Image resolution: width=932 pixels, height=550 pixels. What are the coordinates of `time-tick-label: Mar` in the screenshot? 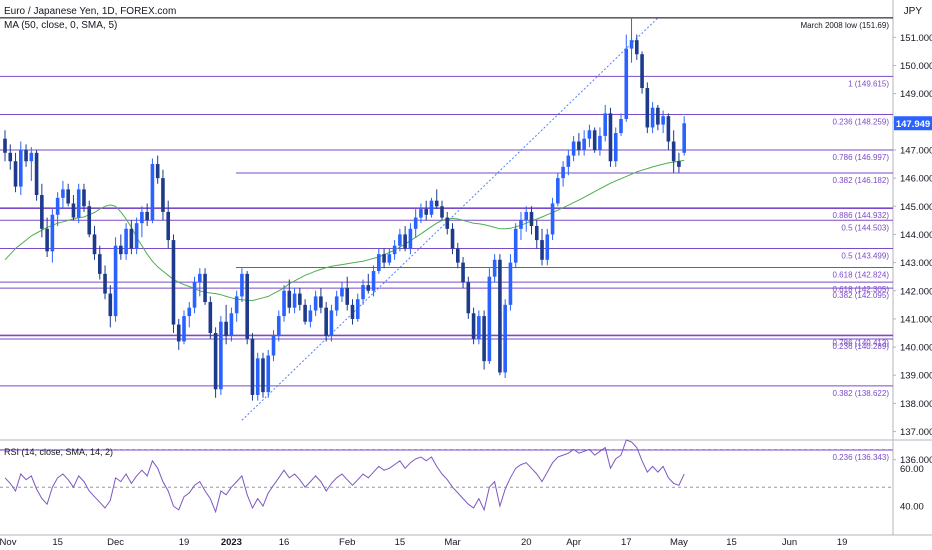 It's located at (452, 542).